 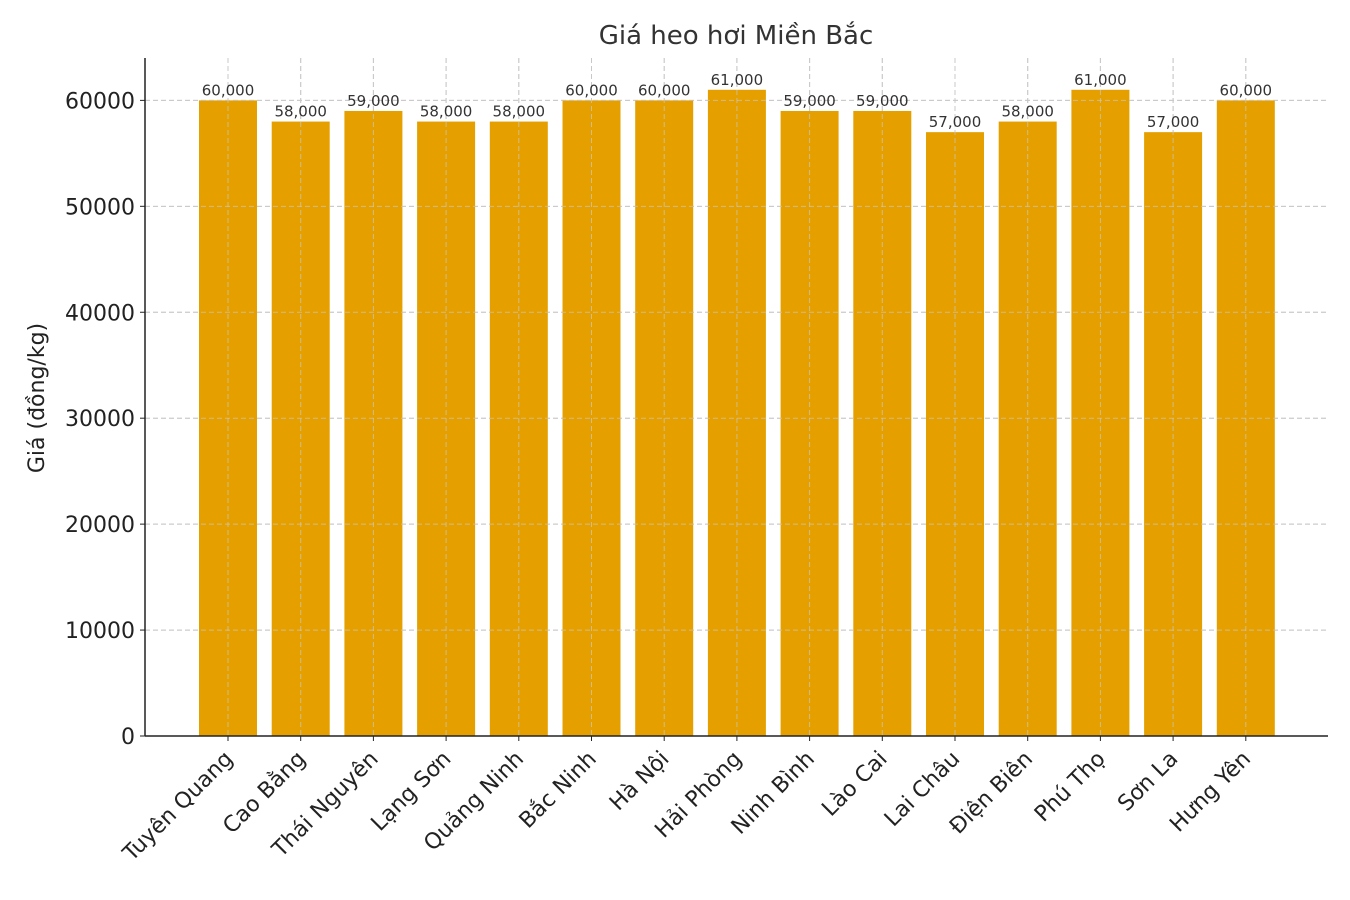 I want to click on x-tick-label: Sơn La, so click(x=1148, y=782).